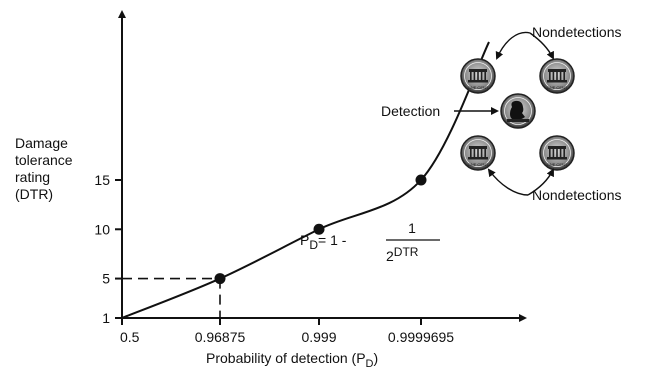 The width and height of the screenshot is (655, 372). What do you see at coordinates (508, 182) in the screenshot?
I see `arrow-nondetection-bottom-left` at bounding box center [508, 182].